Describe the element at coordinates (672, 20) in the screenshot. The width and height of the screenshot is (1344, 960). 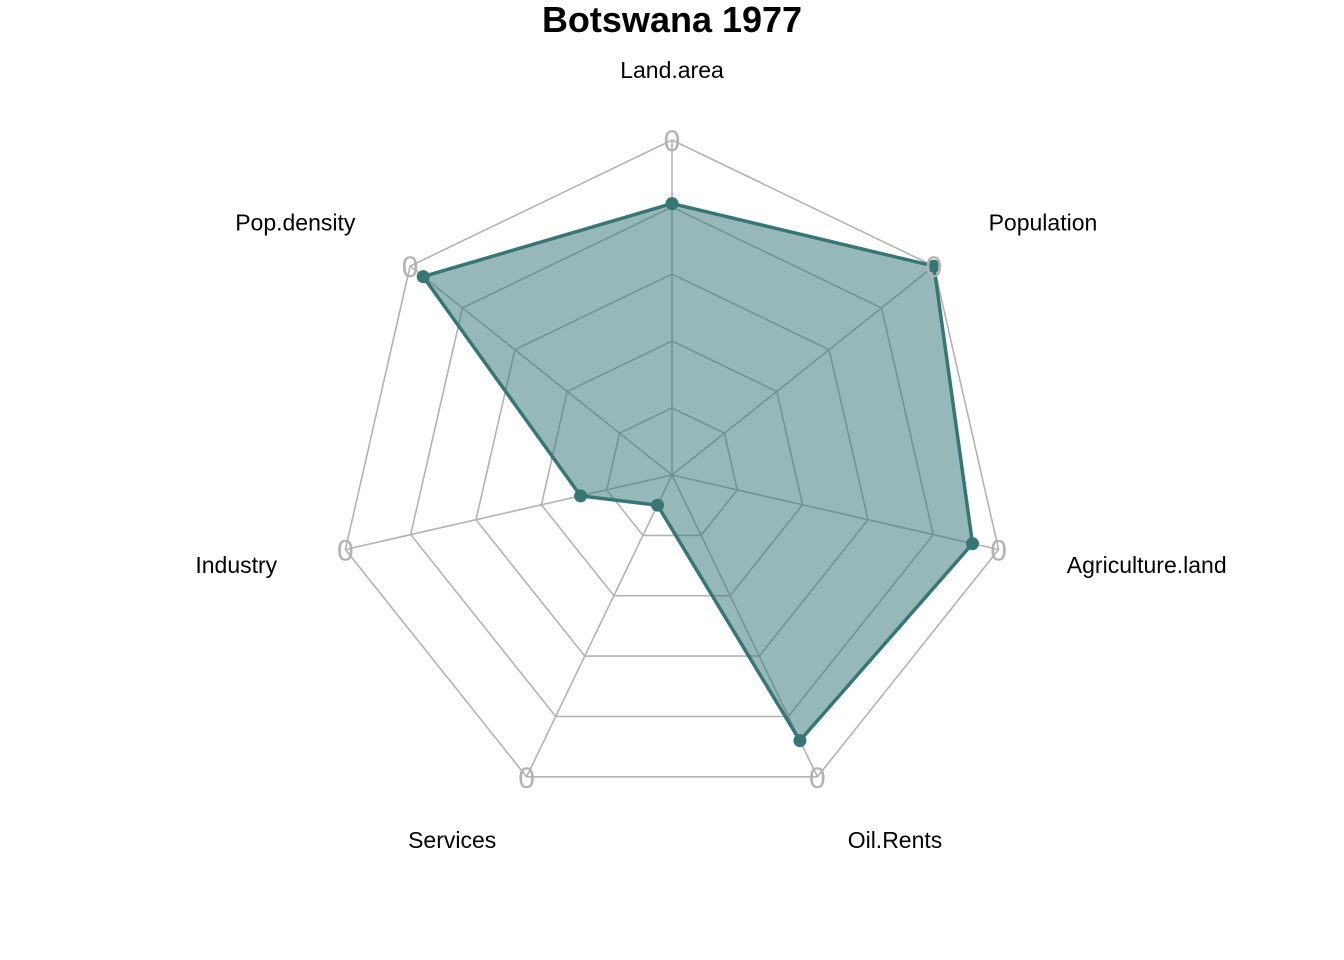
I see `chart-title: Botswana 1977` at that location.